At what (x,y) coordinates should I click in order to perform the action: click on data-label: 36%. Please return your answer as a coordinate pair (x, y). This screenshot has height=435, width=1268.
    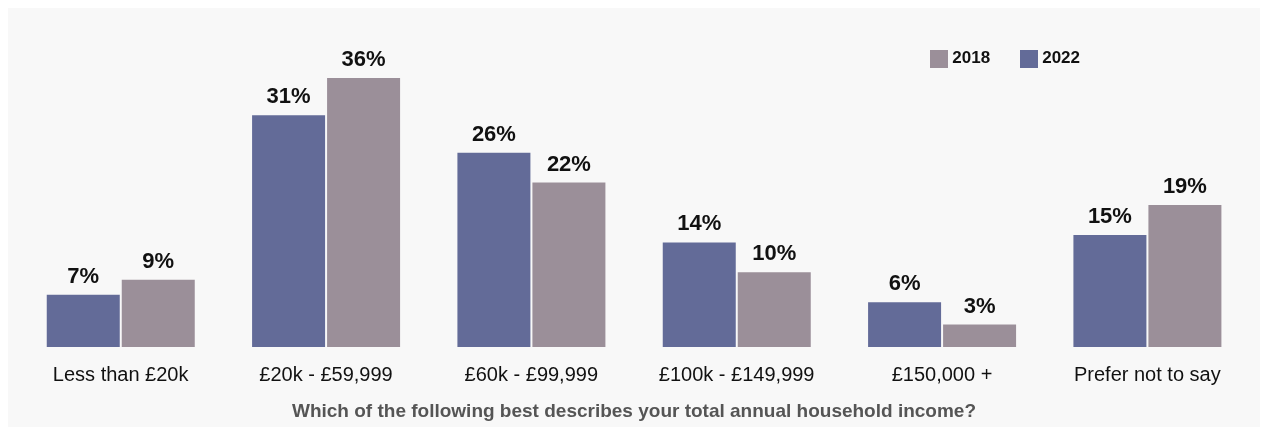
    Looking at the image, I should click on (363, 58).